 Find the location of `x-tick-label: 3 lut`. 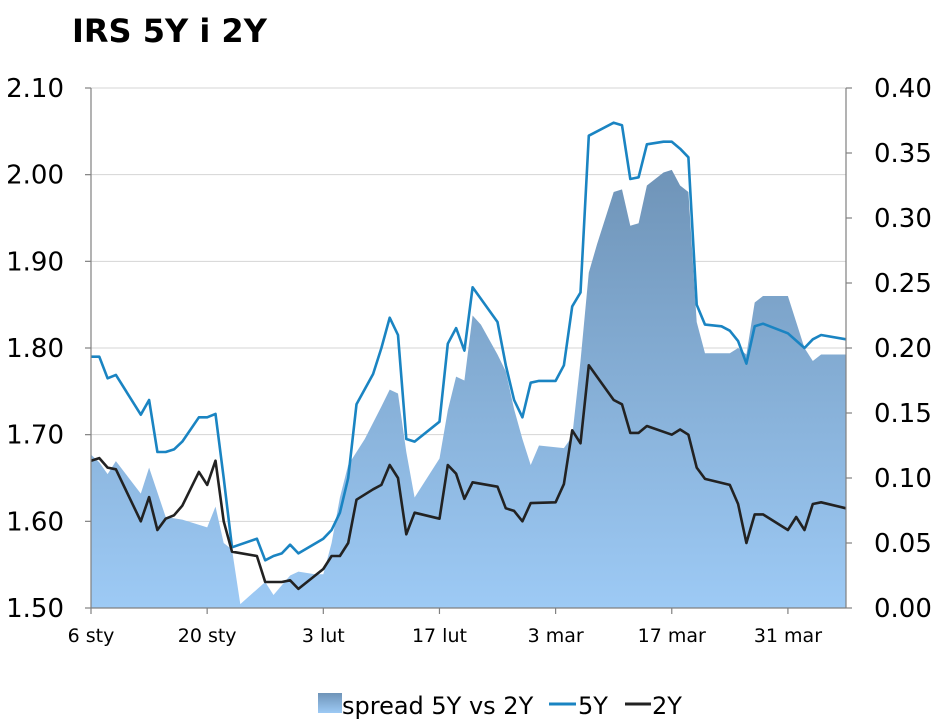

x-tick-label: 3 lut is located at coordinates (323, 636).